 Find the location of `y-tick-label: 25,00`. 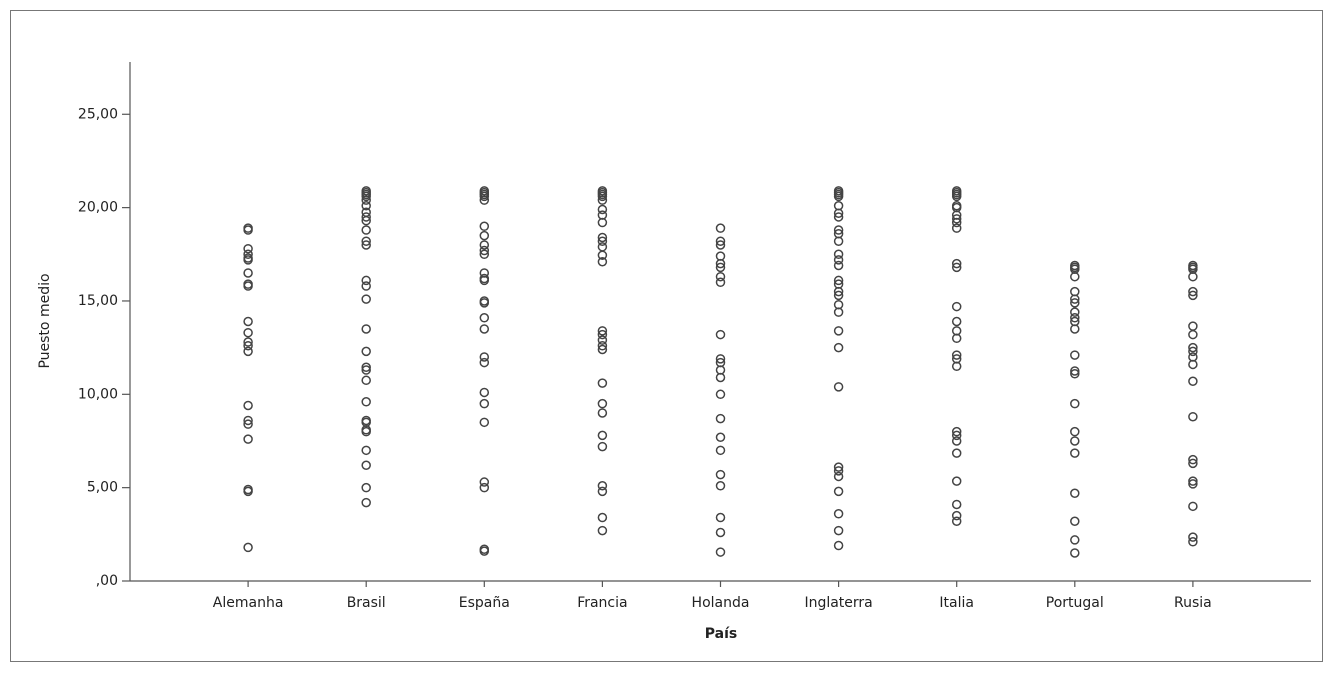

y-tick-label: 25,00 is located at coordinates (98, 114).